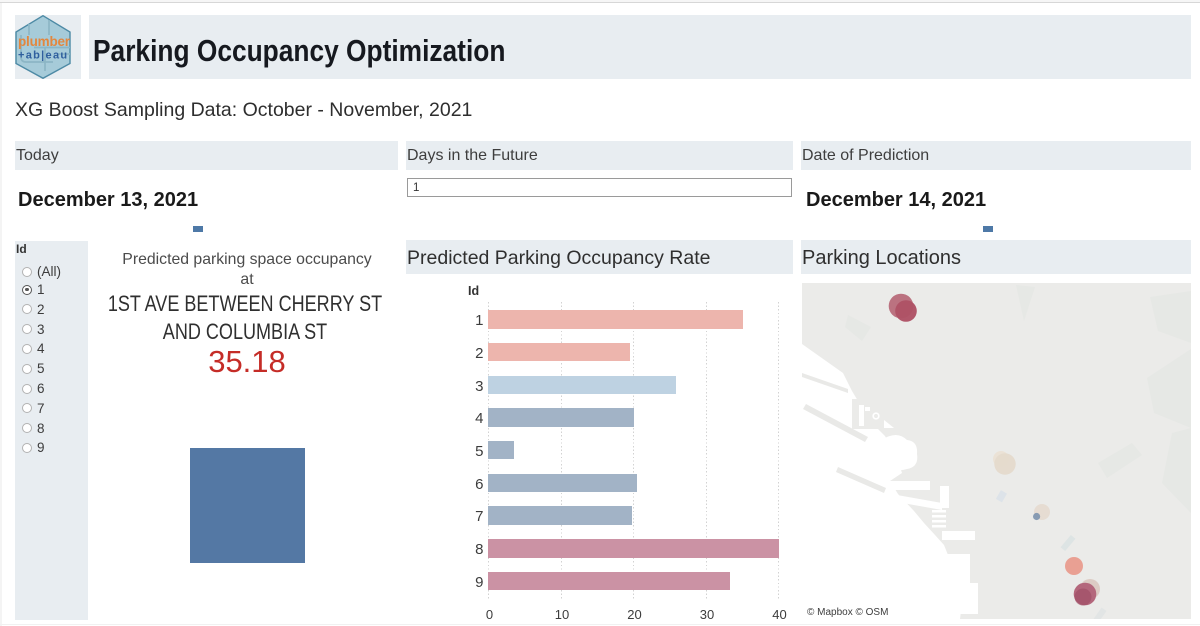  I want to click on svg-text: plumber, so click(44, 41).